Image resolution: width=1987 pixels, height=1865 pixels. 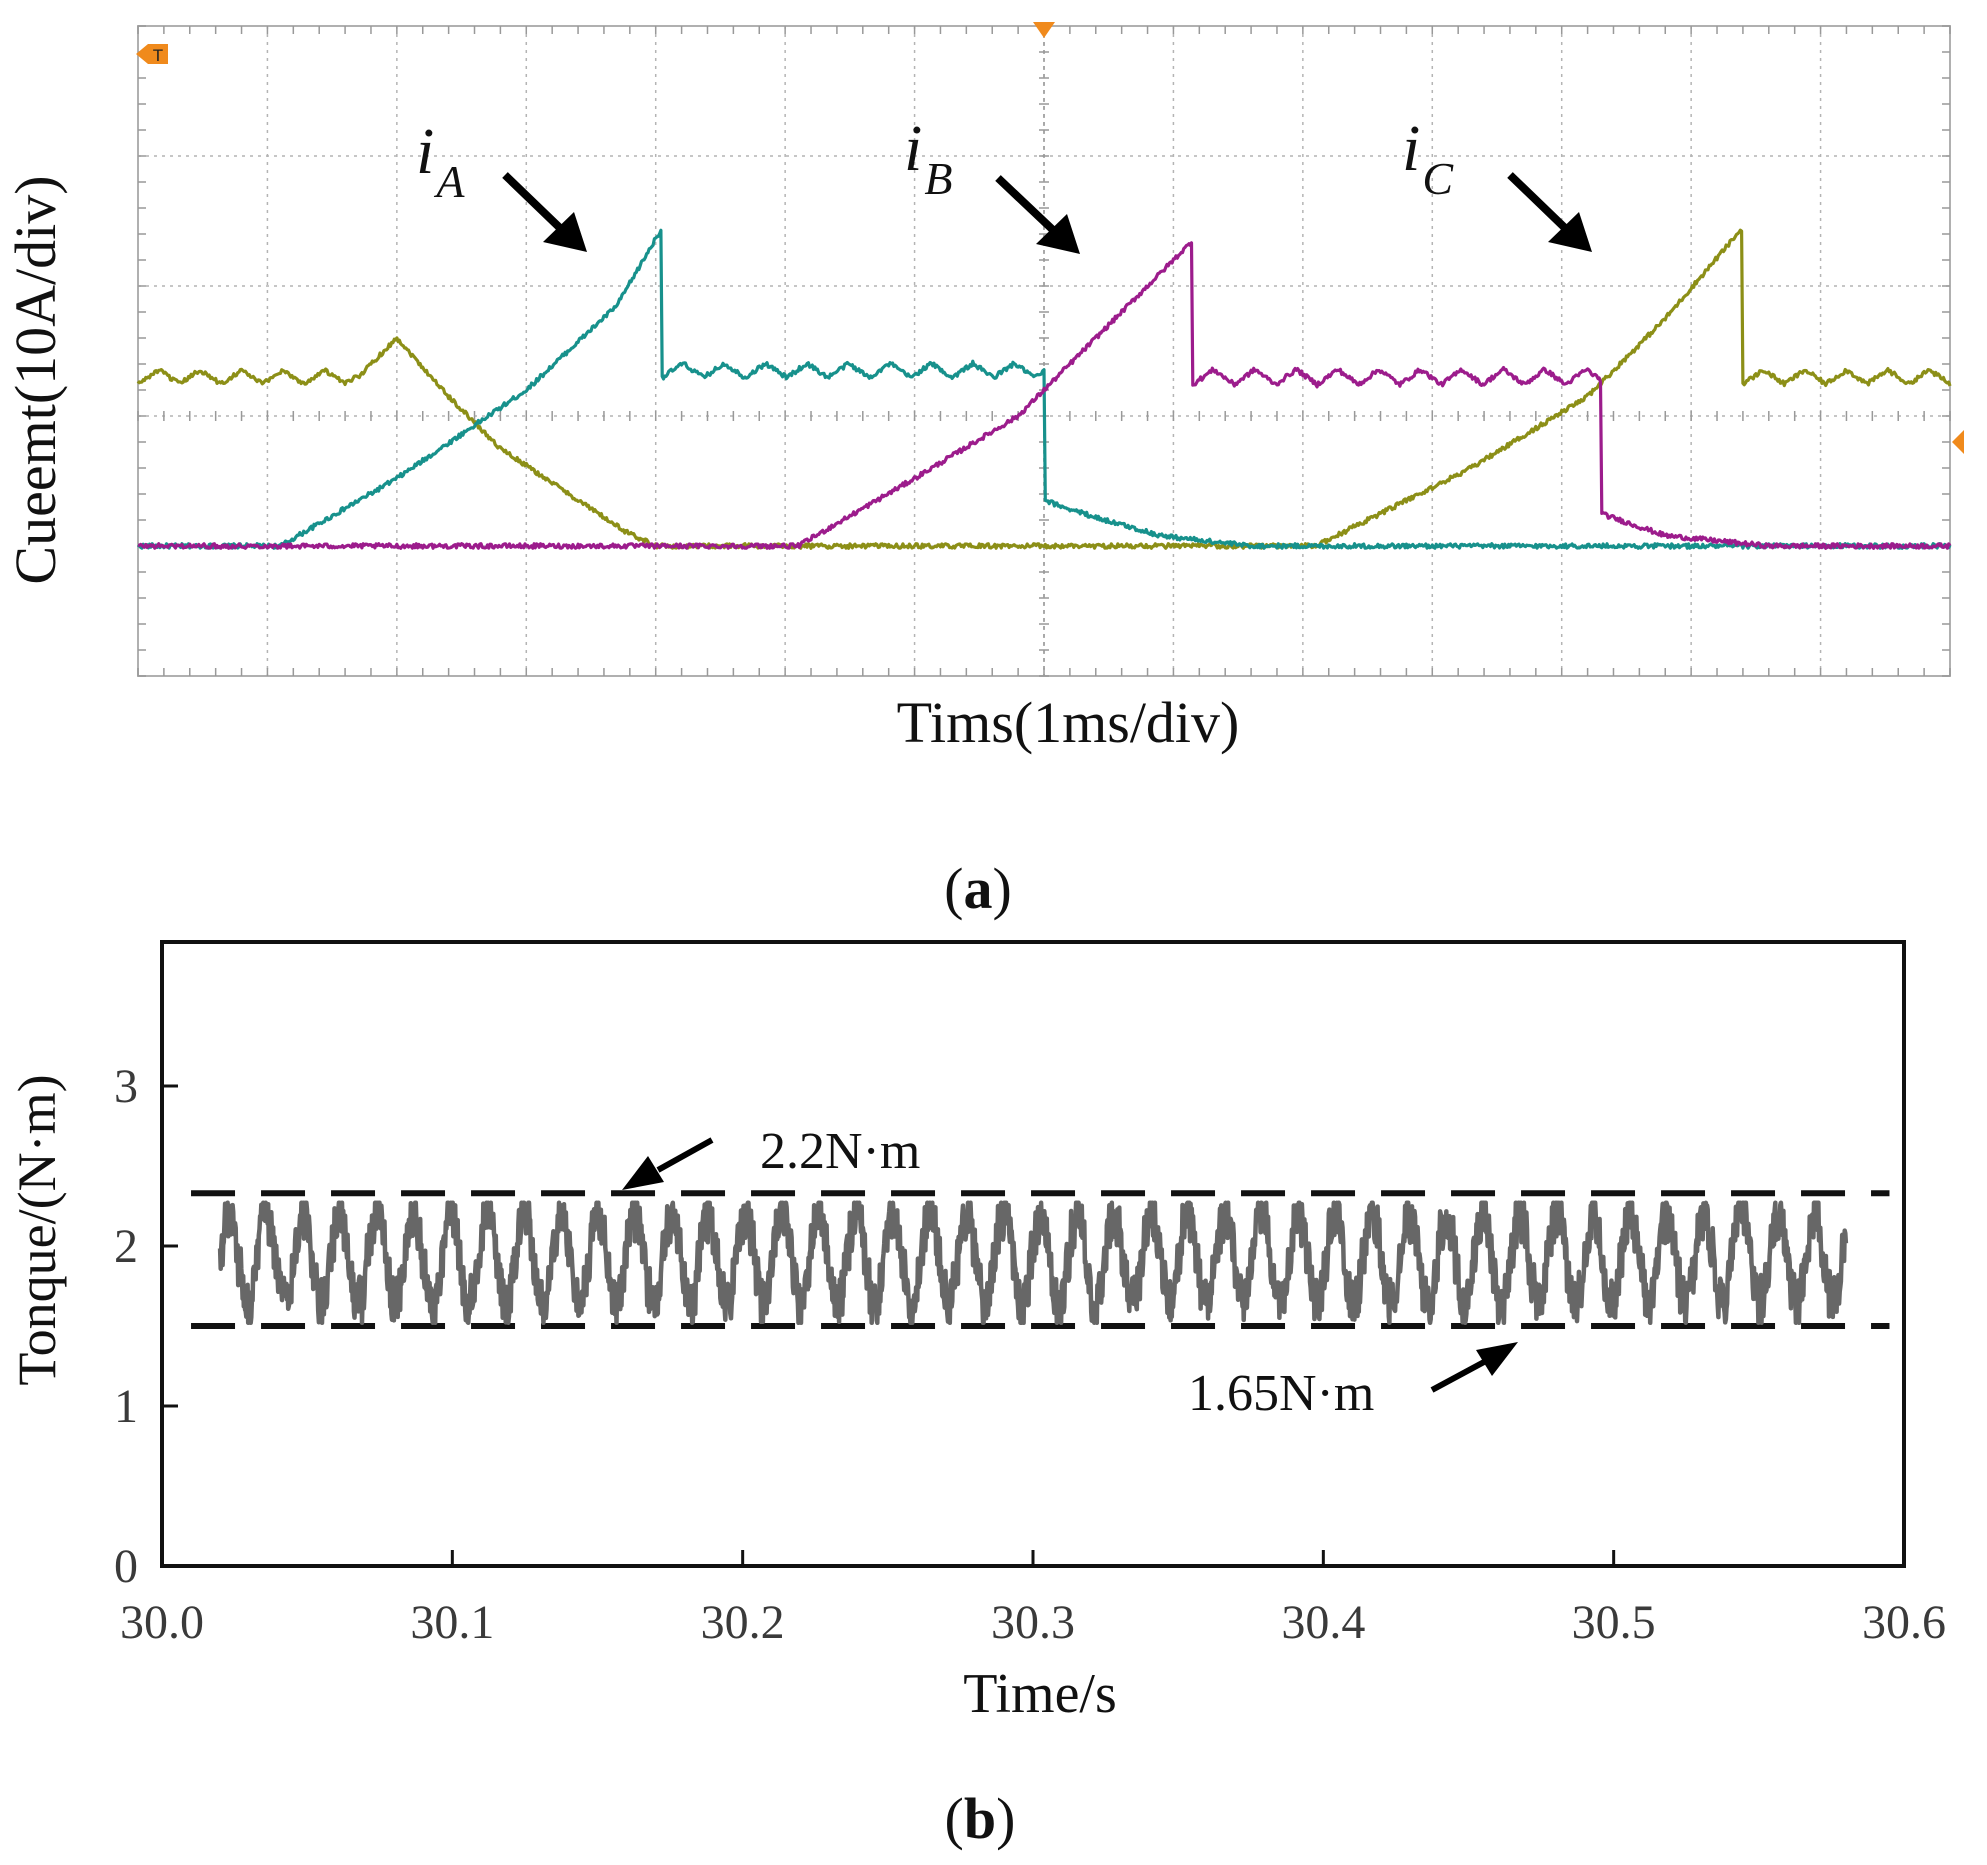 What do you see at coordinates (1904, 1622) in the screenshot?
I see `x-tick-label: 30.6` at bounding box center [1904, 1622].